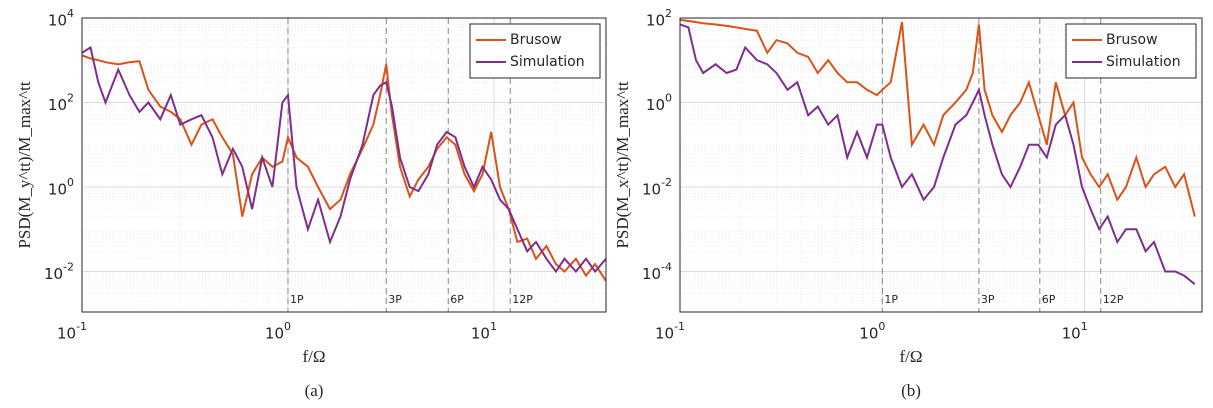 The height and width of the screenshot is (408, 1213). What do you see at coordinates (911, 390) in the screenshot?
I see `panel-caption: (b)` at bounding box center [911, 390].